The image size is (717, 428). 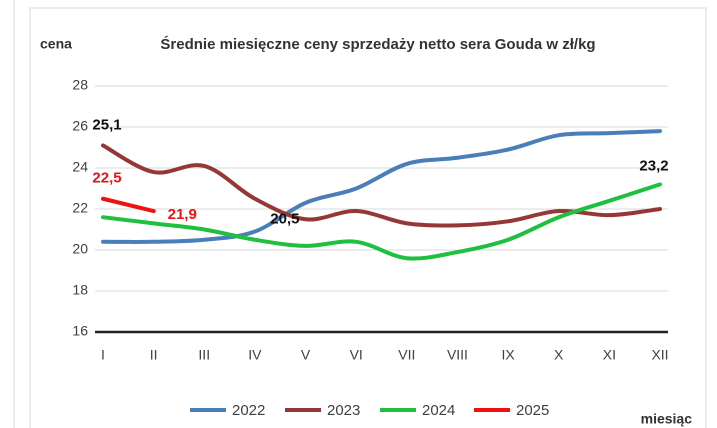 I want to click on data-label: 21,9, so click(x=182, y=214).